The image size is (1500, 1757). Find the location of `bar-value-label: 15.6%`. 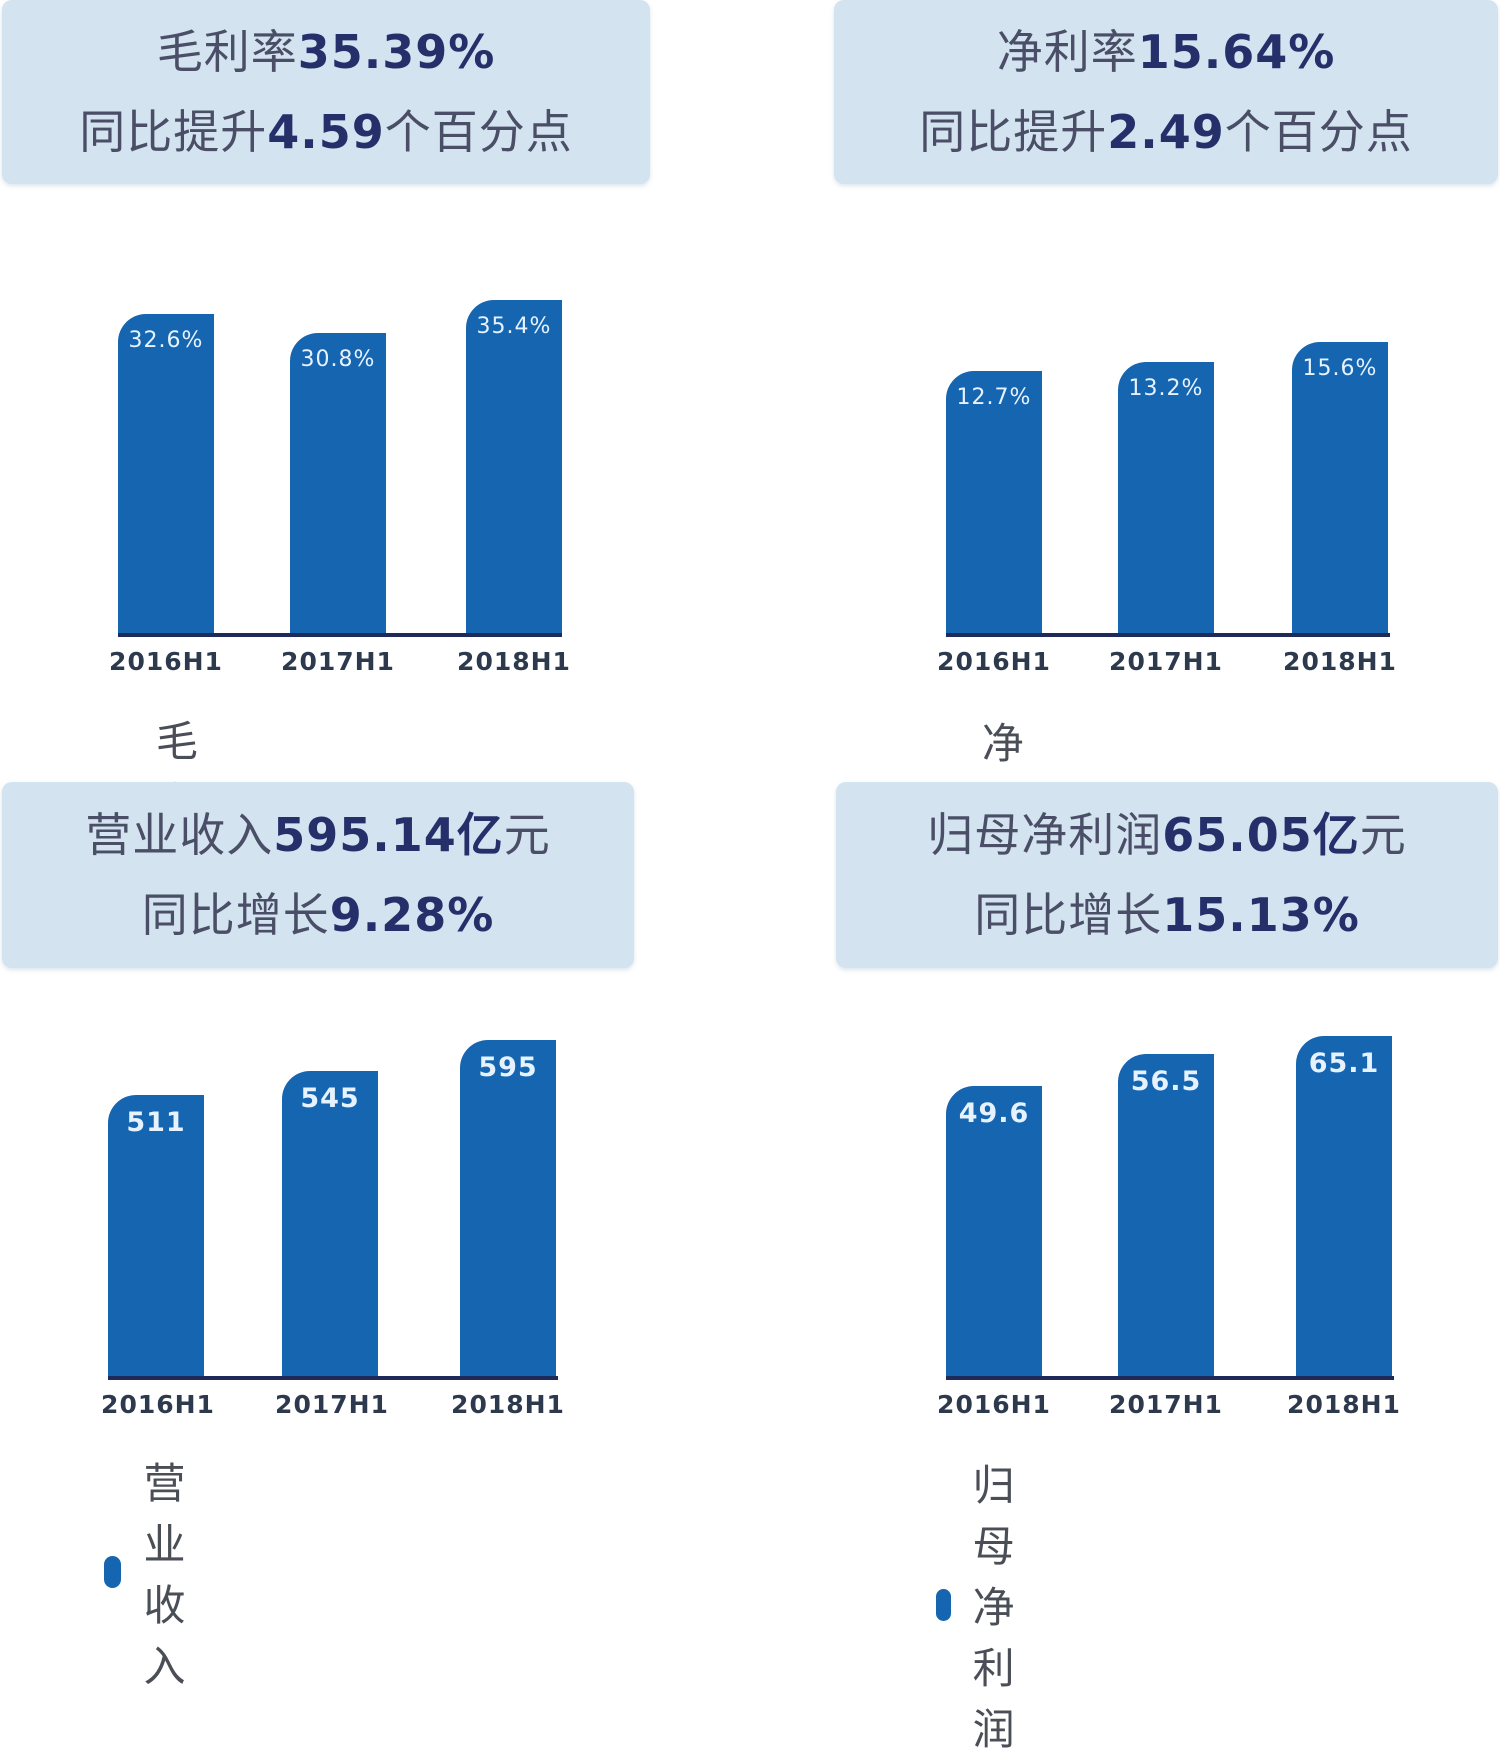

bar-value-label: 15.6% is located at coordinates (1340, 368).